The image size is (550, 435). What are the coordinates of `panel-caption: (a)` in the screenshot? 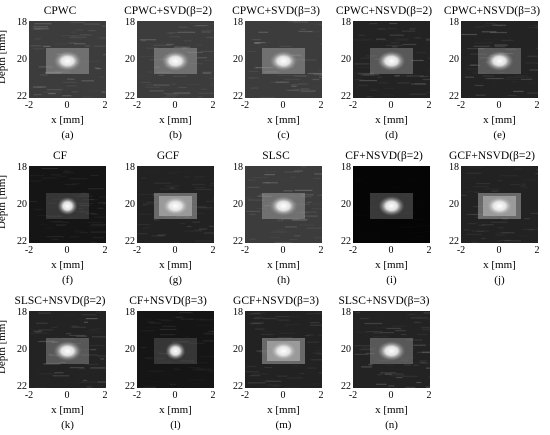 It's located at (67, 135).